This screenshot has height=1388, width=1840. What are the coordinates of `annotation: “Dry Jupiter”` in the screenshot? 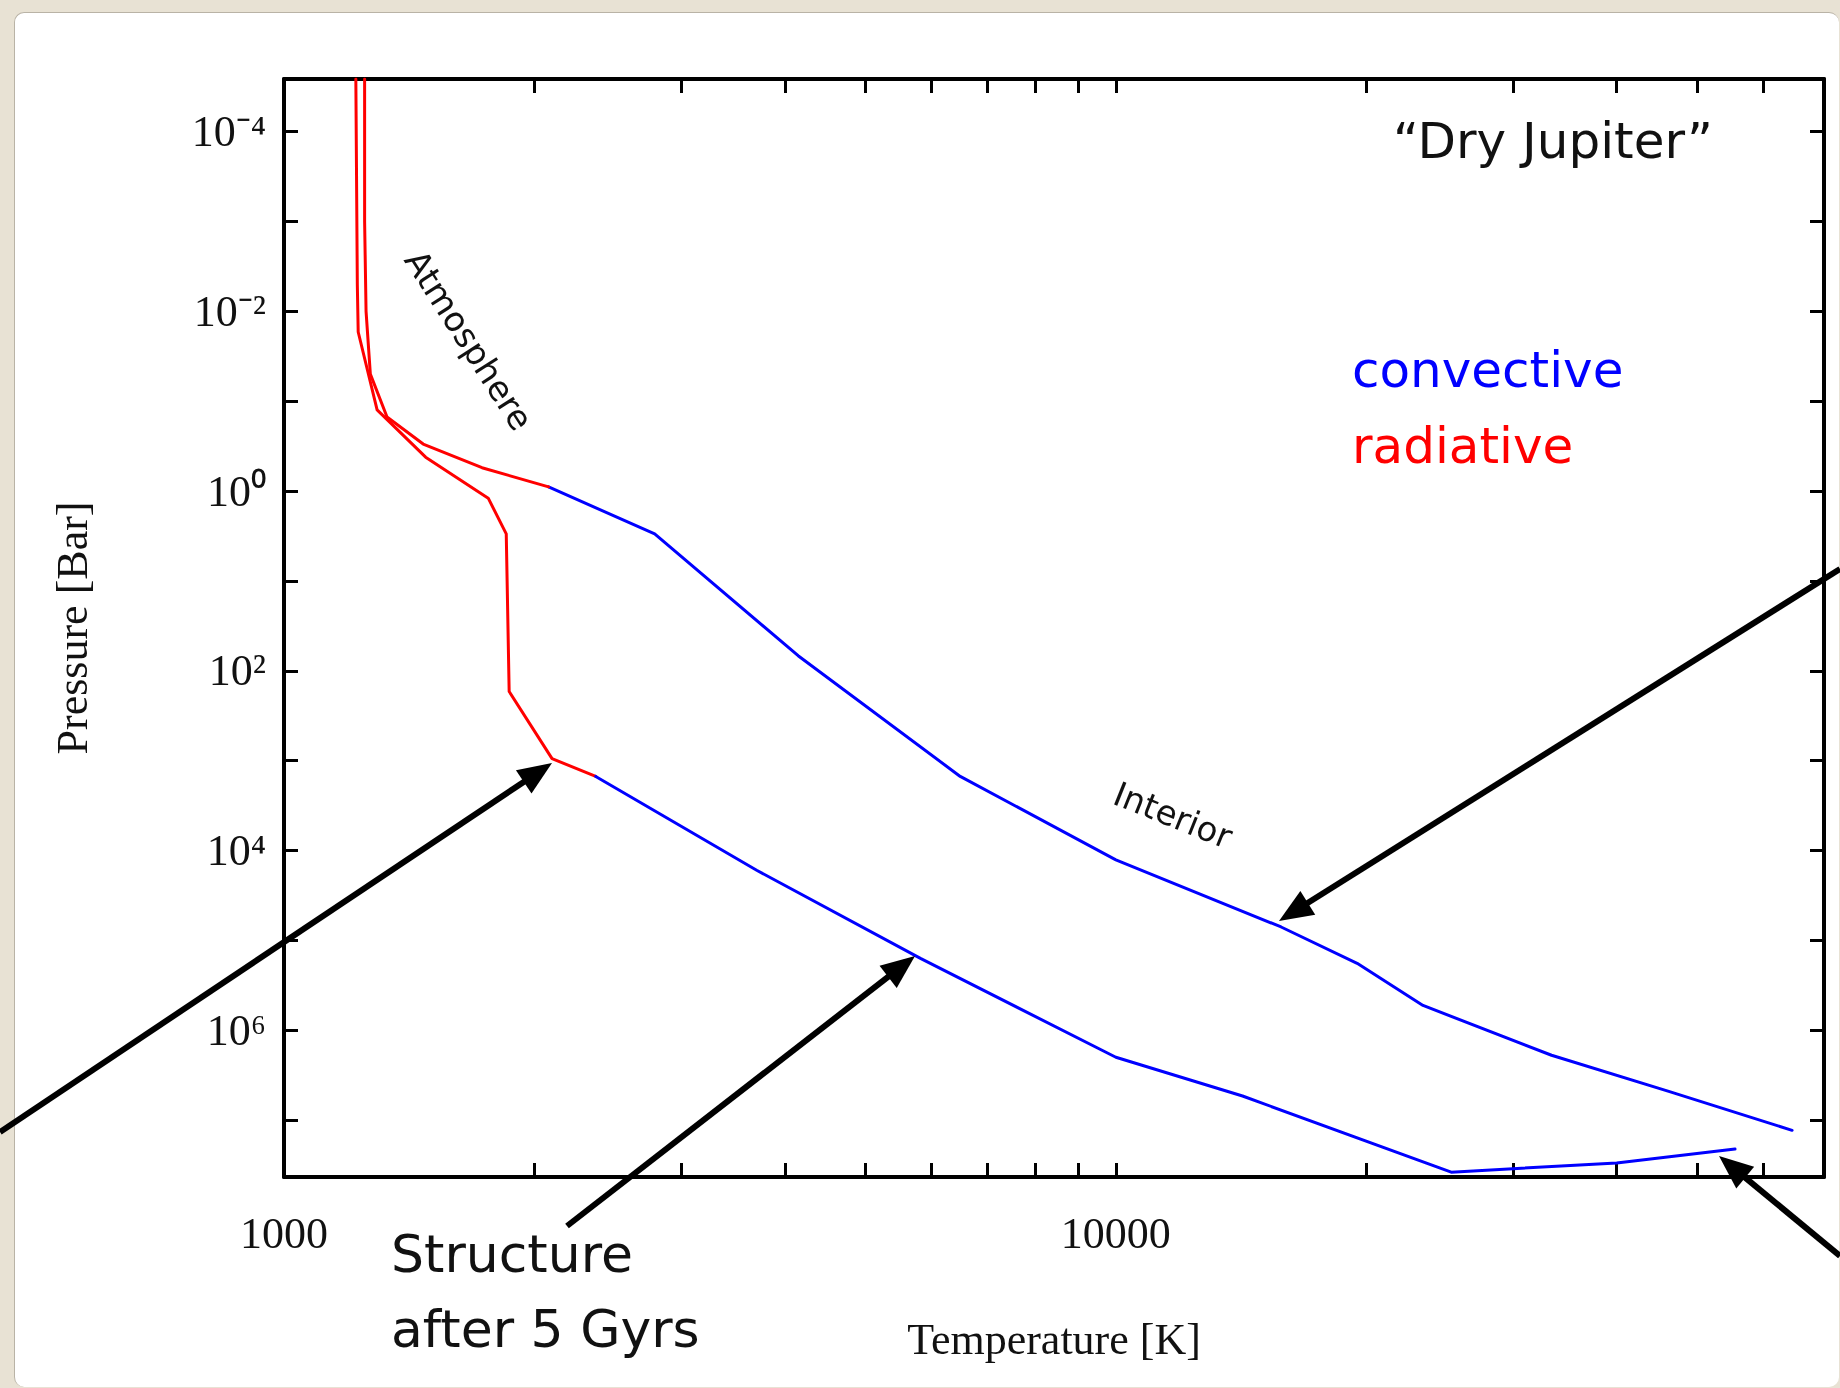 It's located at (1553, 141).